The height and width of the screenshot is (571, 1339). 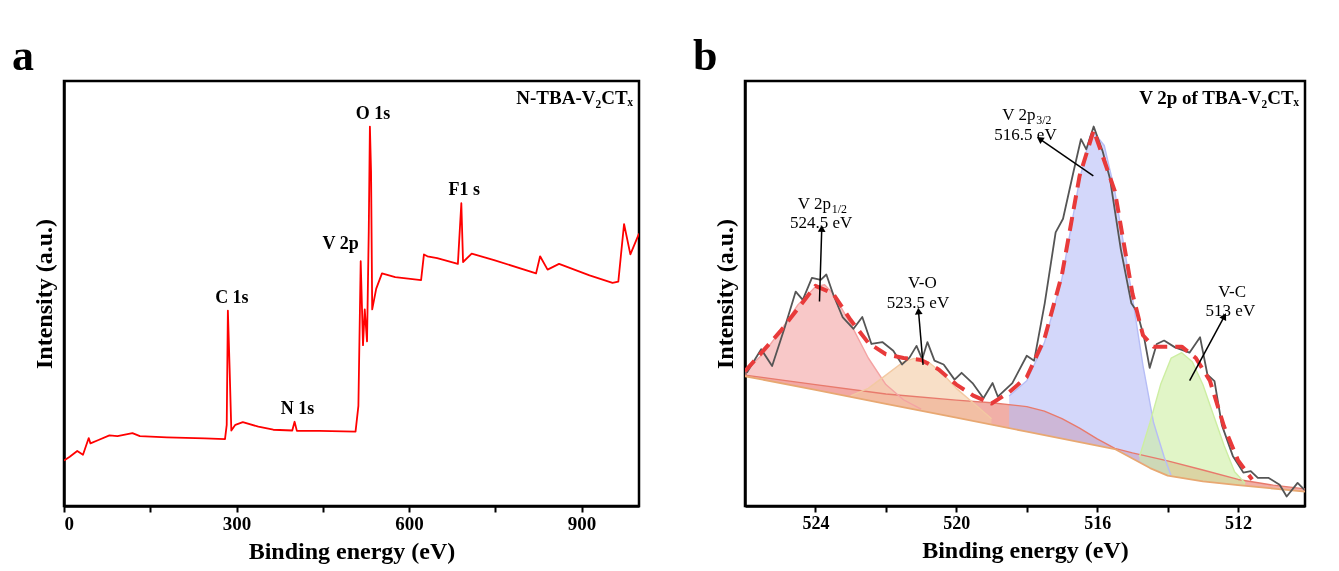 What do you see at coordinates (816, 522) in the screenshot?
I see `x-tick-label: 524` at bounding box center [816, 522].